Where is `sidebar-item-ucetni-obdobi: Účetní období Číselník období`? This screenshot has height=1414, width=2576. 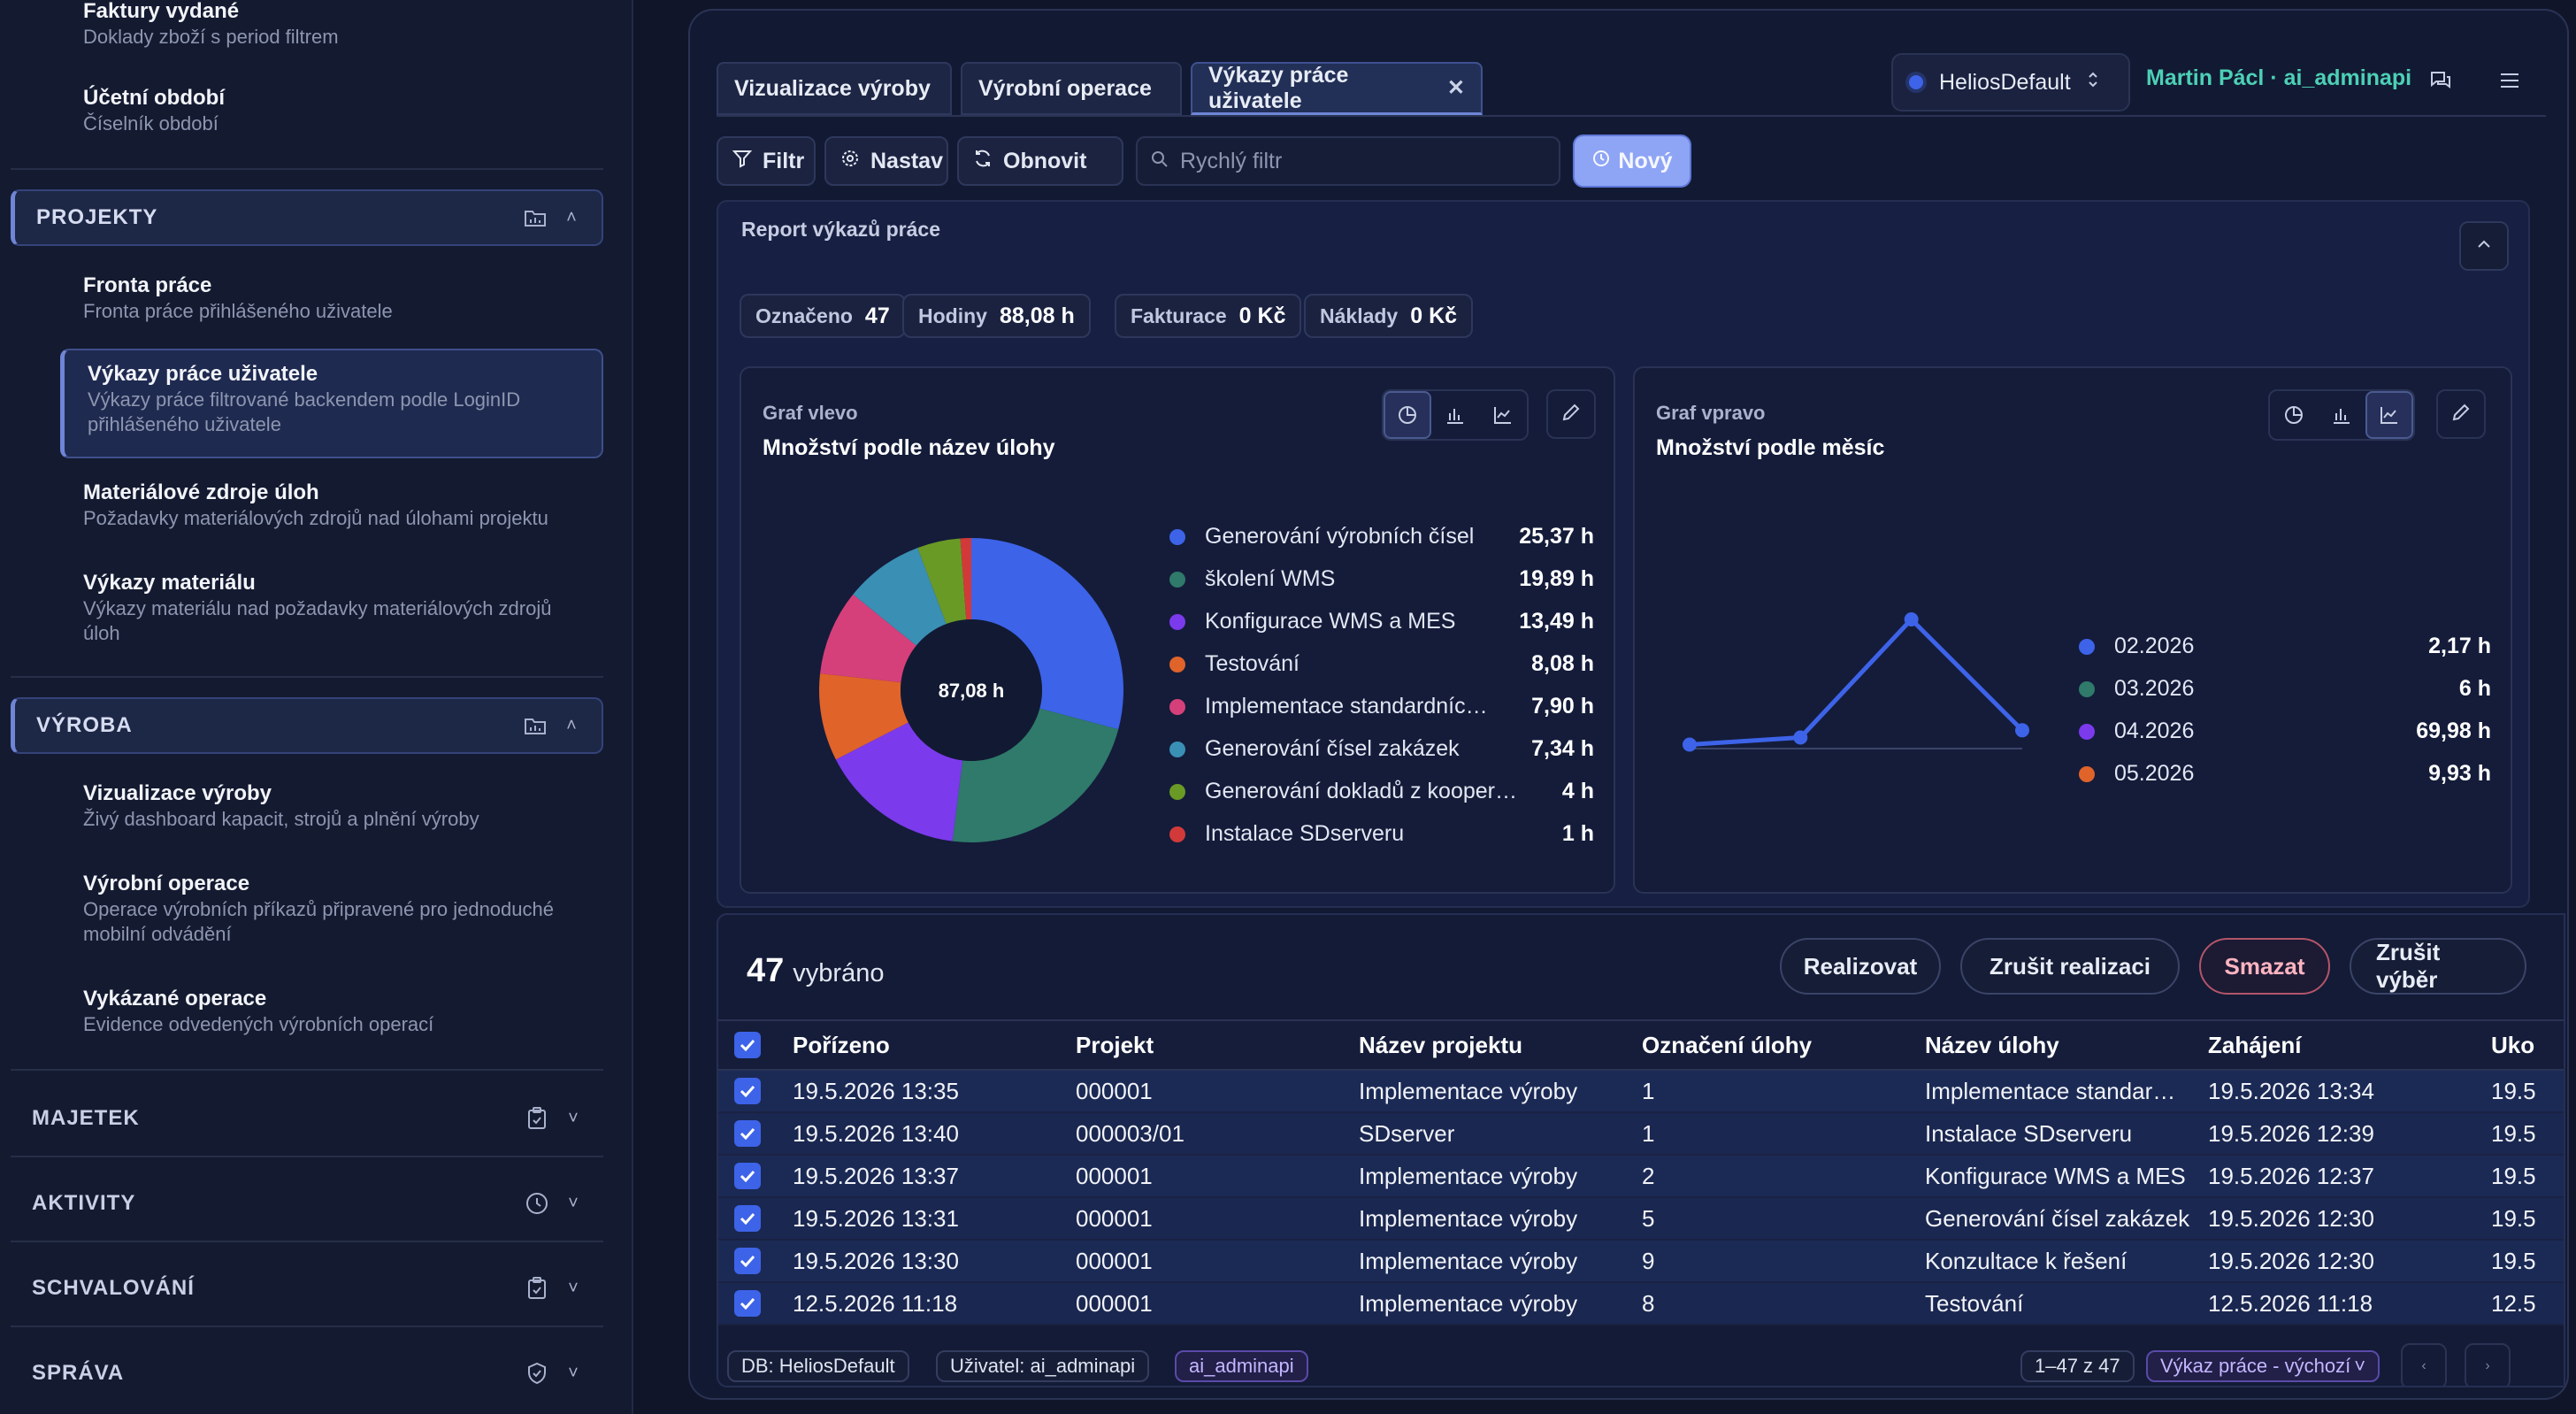
sidebar-item-ucetni-obdobi: Účetní období Číselník období is located at coordinates (331, 110).